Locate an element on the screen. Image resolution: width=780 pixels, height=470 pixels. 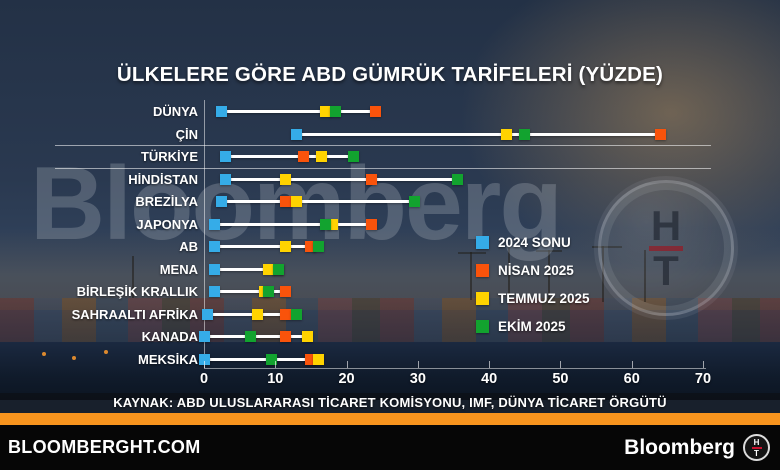
category-label-9: SAHRAALTI AFRİKA is located at coordinates (134, 314).